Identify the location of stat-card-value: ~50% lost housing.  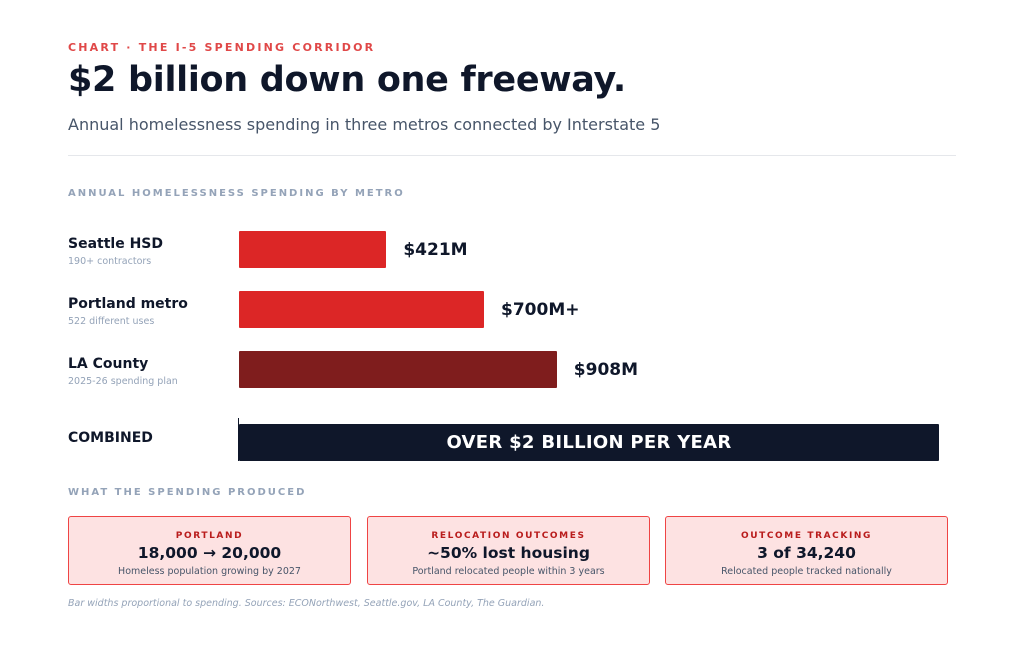
(508, 553).